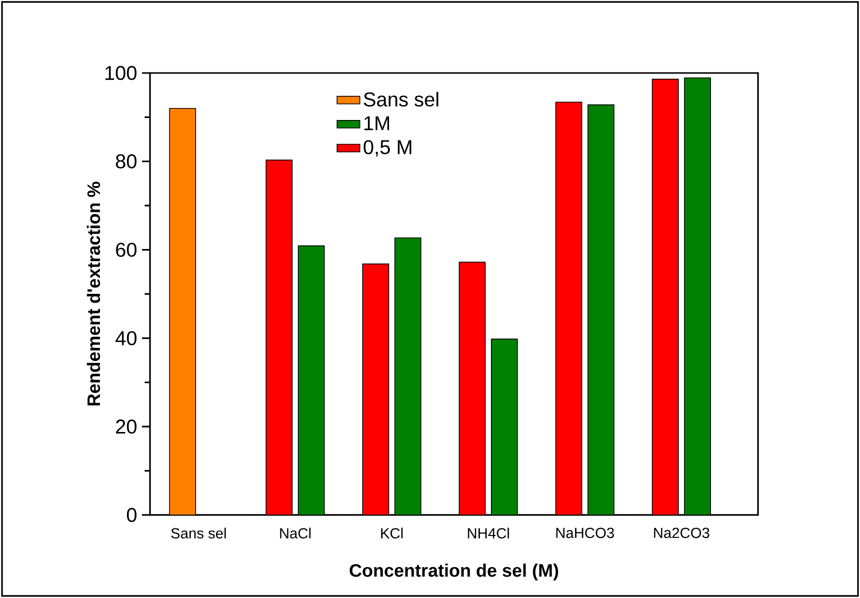 Image resolution: width=860 pixels, height=598 pixels. Describe the element at coordinates (682, 533) in the screenshot. I see `x-tick-label: Na2CO3` at that location.